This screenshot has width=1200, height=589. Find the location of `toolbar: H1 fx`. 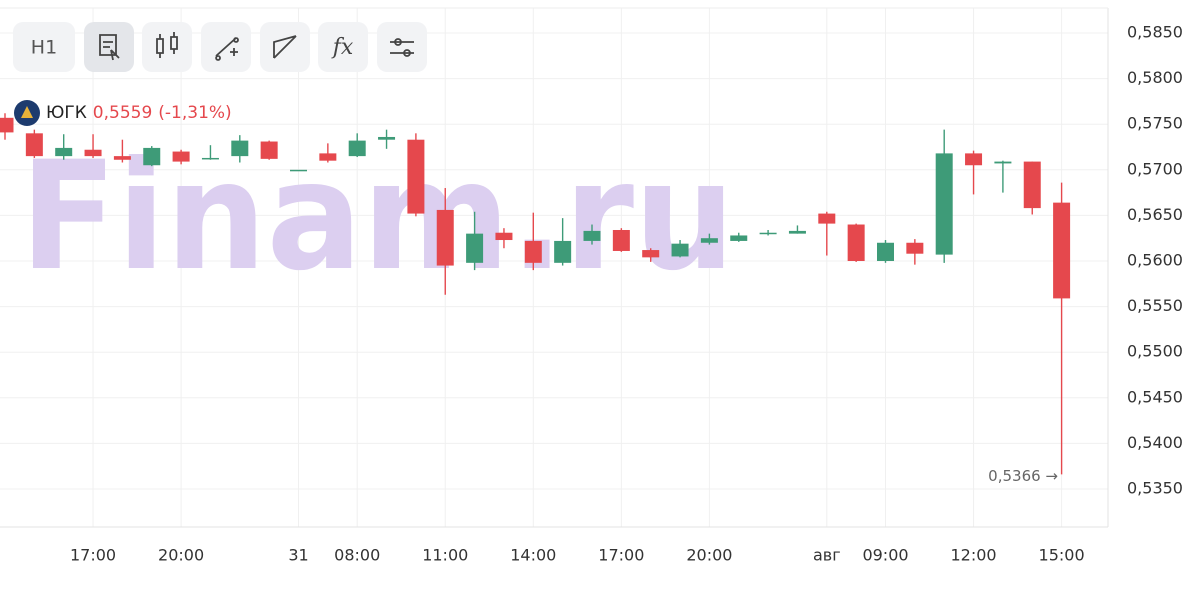

toolbar: H1 fx is located at coordinates (220, 47).